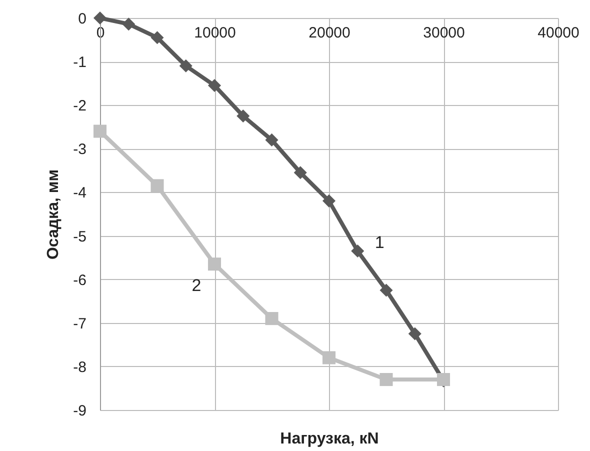  What do you see at coordinates (53, 214) in the screenshot?
I see `y-axis-title: Осадка, мм` at bounding box center [53, 214].